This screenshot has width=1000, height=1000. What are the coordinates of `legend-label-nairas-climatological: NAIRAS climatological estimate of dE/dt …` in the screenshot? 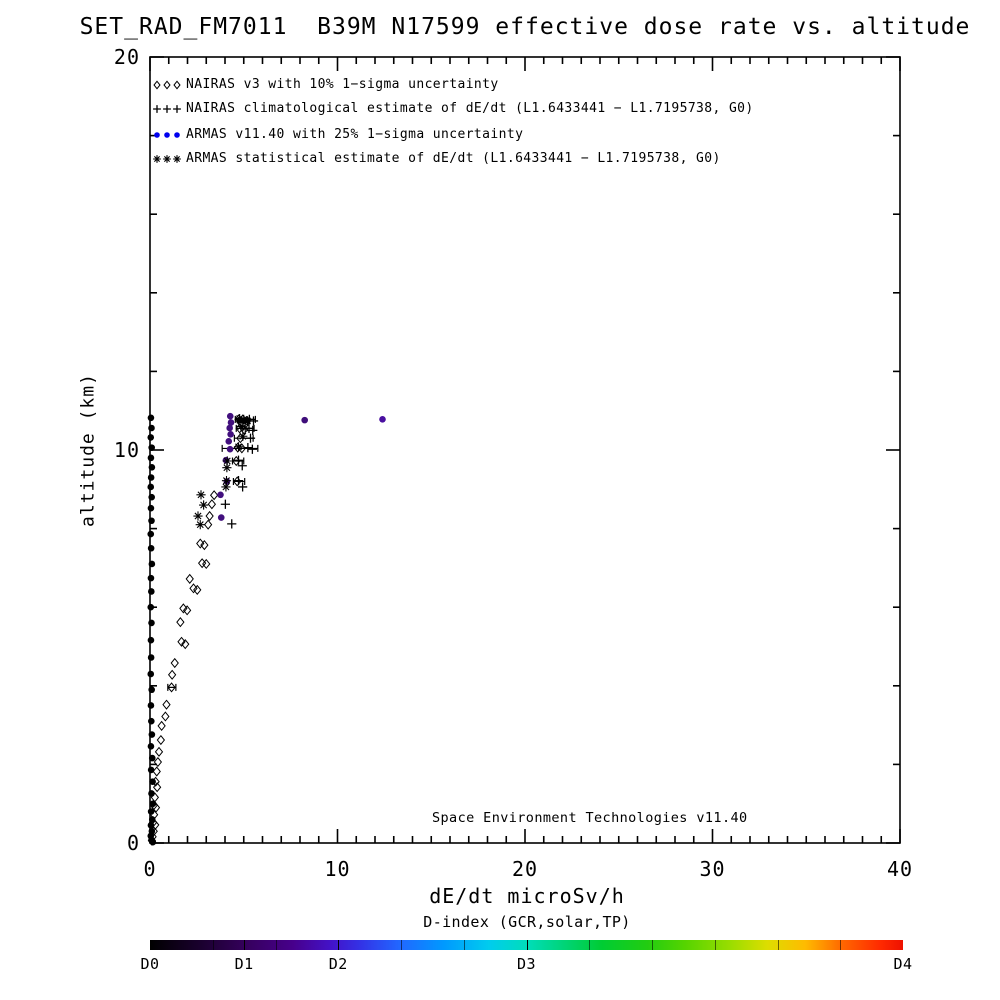 It's located at (470, 108).